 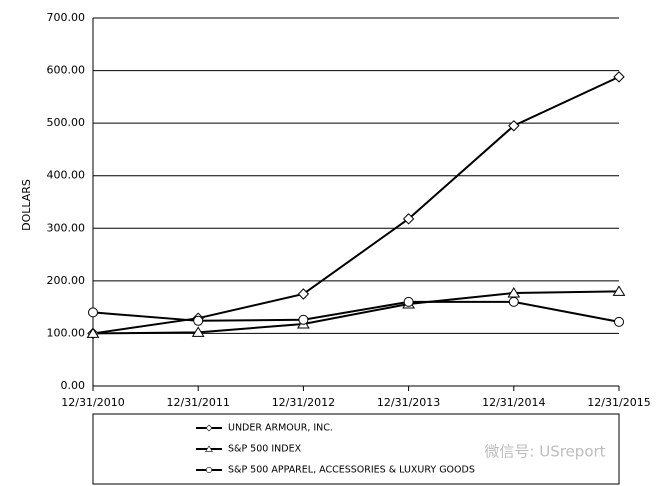 I want to click on y-axis-label: DOLLARS, so click(x=26, y=205).